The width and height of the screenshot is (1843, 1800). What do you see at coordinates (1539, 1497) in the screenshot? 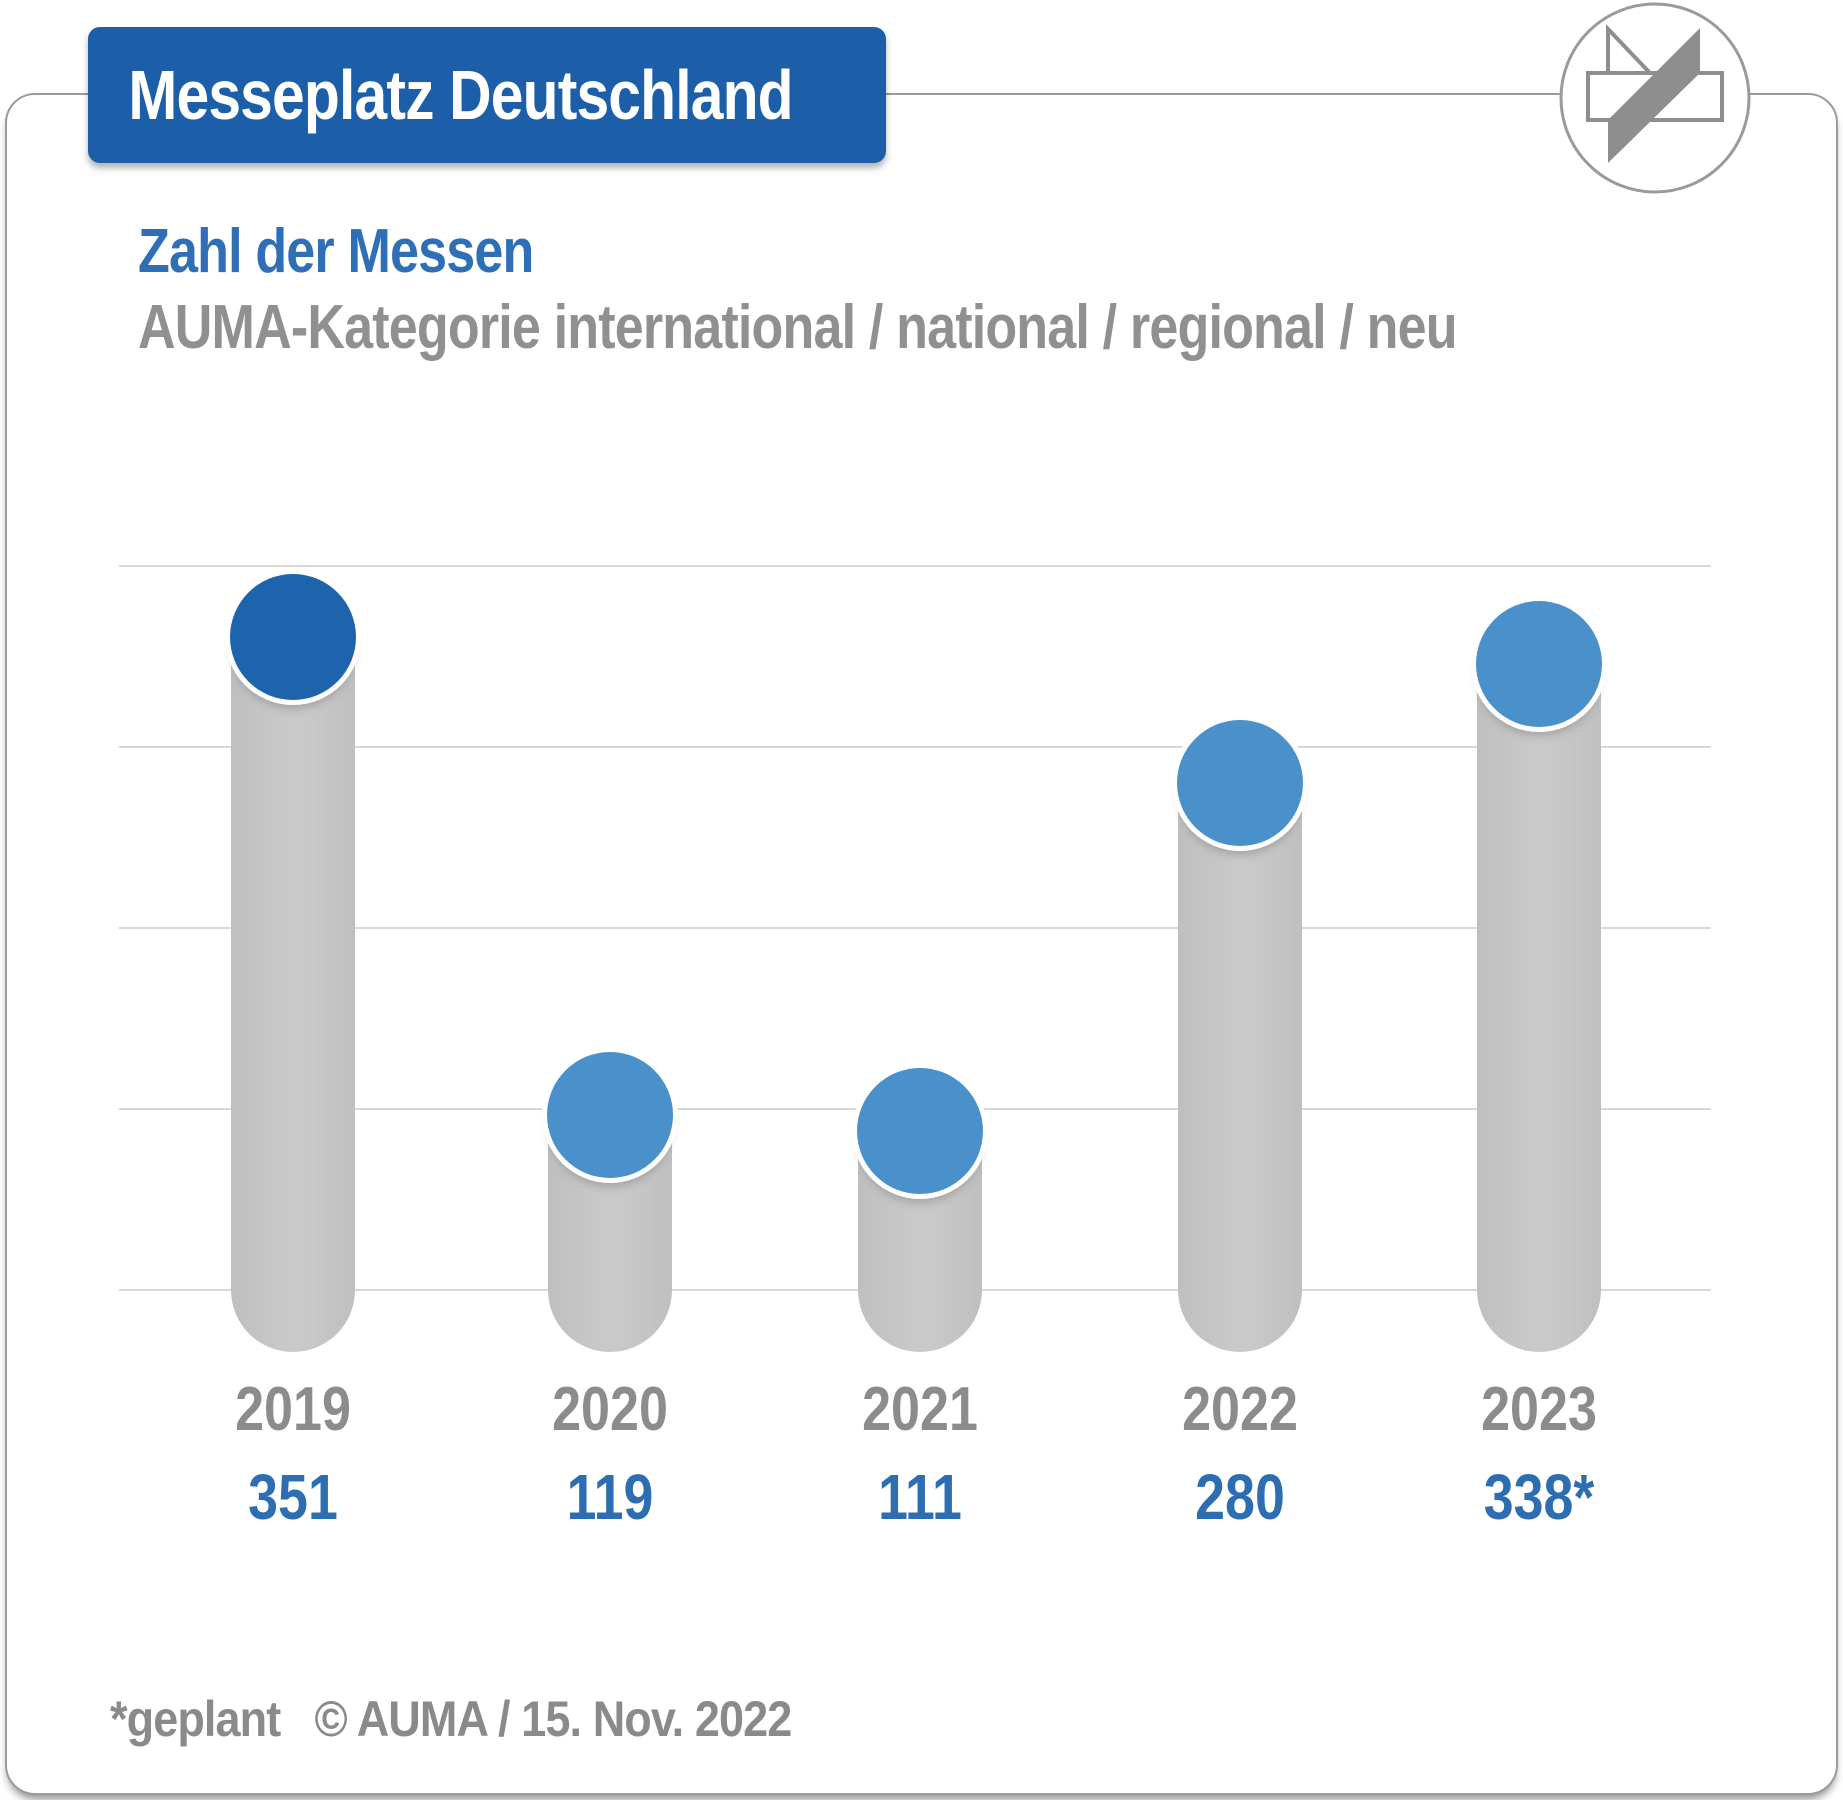
I see `value-label-2023: 338*` at bounding box center [1539, 1497].